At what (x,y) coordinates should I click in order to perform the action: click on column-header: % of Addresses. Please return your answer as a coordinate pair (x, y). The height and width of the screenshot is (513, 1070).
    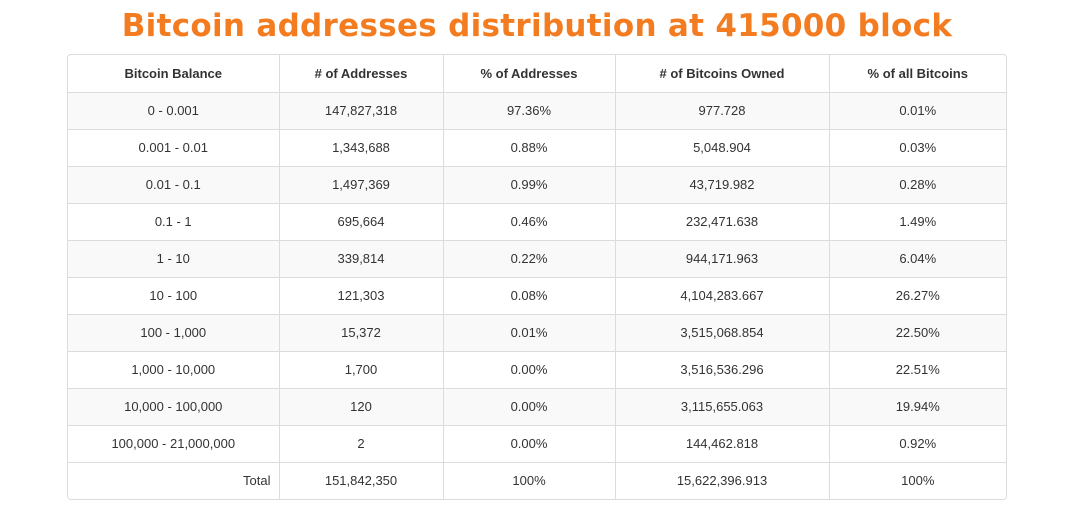
    Looking at the image, I should click on (529, 73).